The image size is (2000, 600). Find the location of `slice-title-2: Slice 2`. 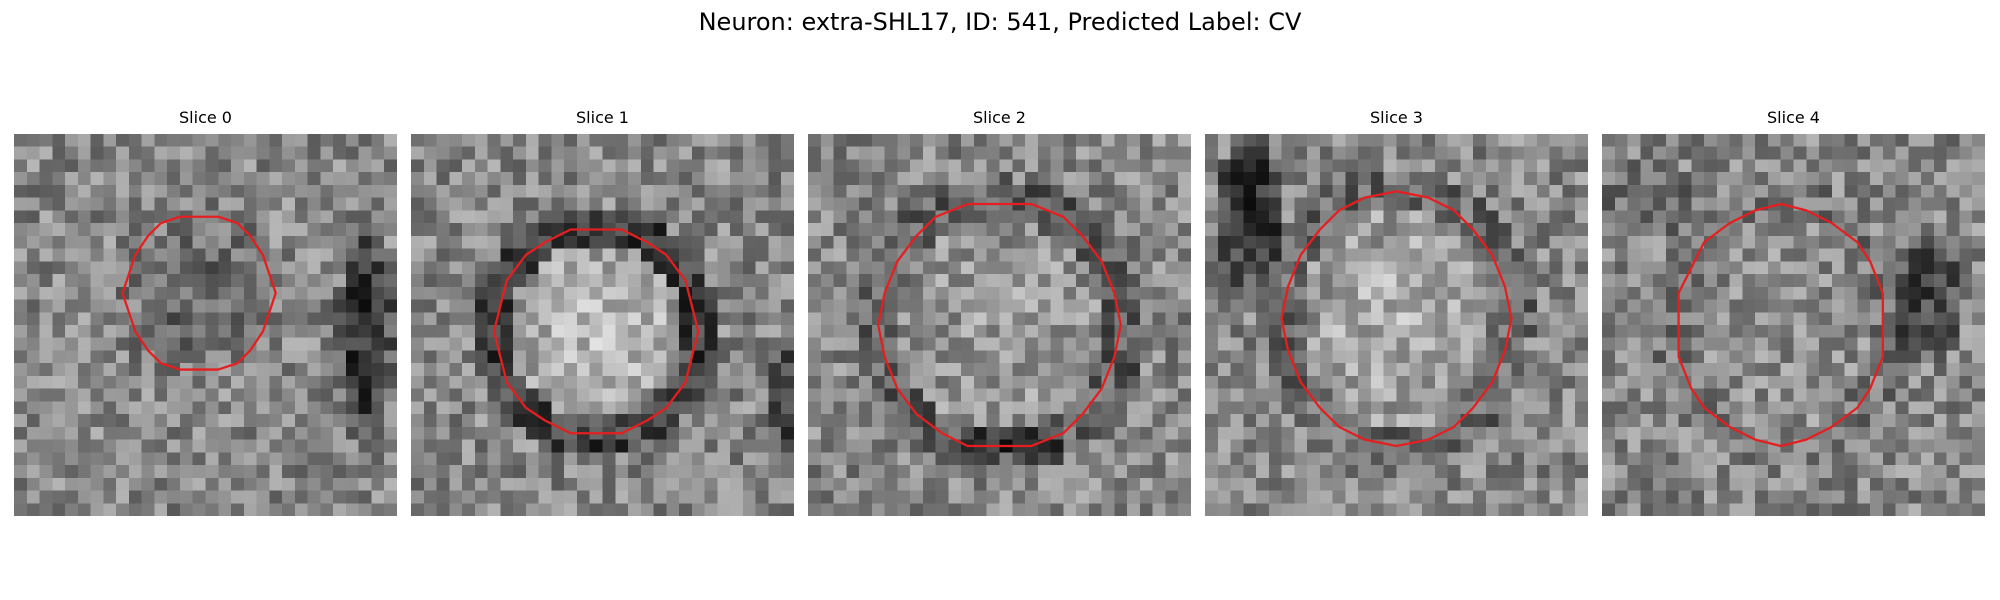

slice-title-2: Slice 2 is located at coordinates (999, 117).